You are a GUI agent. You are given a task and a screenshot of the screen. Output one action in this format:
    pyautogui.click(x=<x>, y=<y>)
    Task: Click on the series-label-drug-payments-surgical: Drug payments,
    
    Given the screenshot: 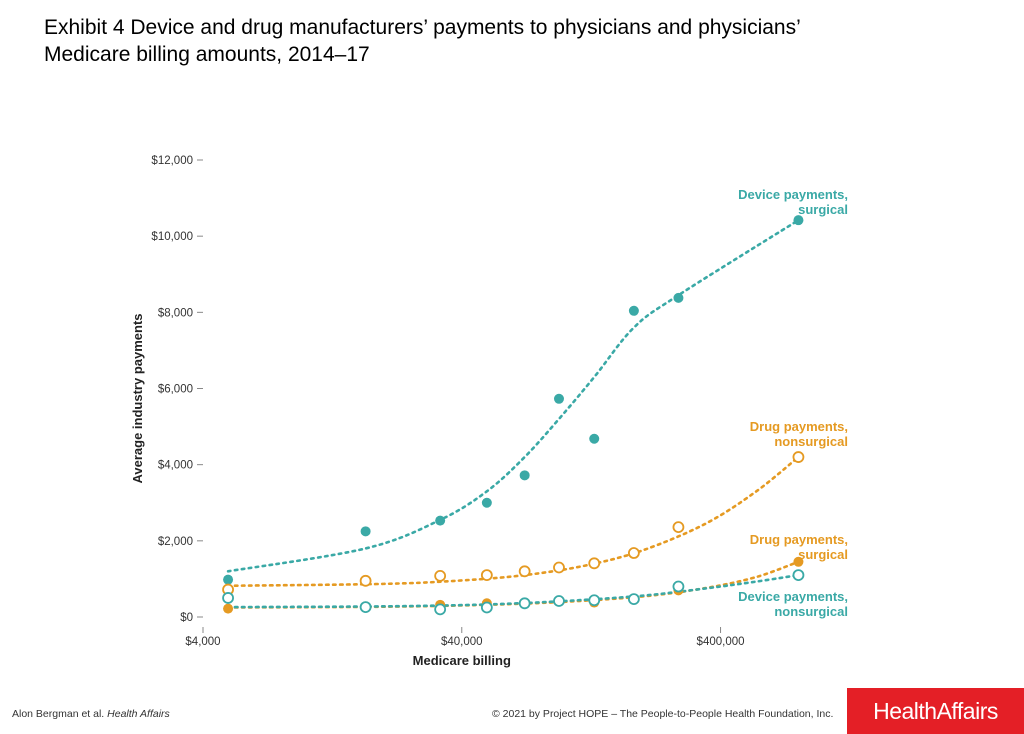 What is the action you would take?
    pyautogui.click(x=799, y=539)
    